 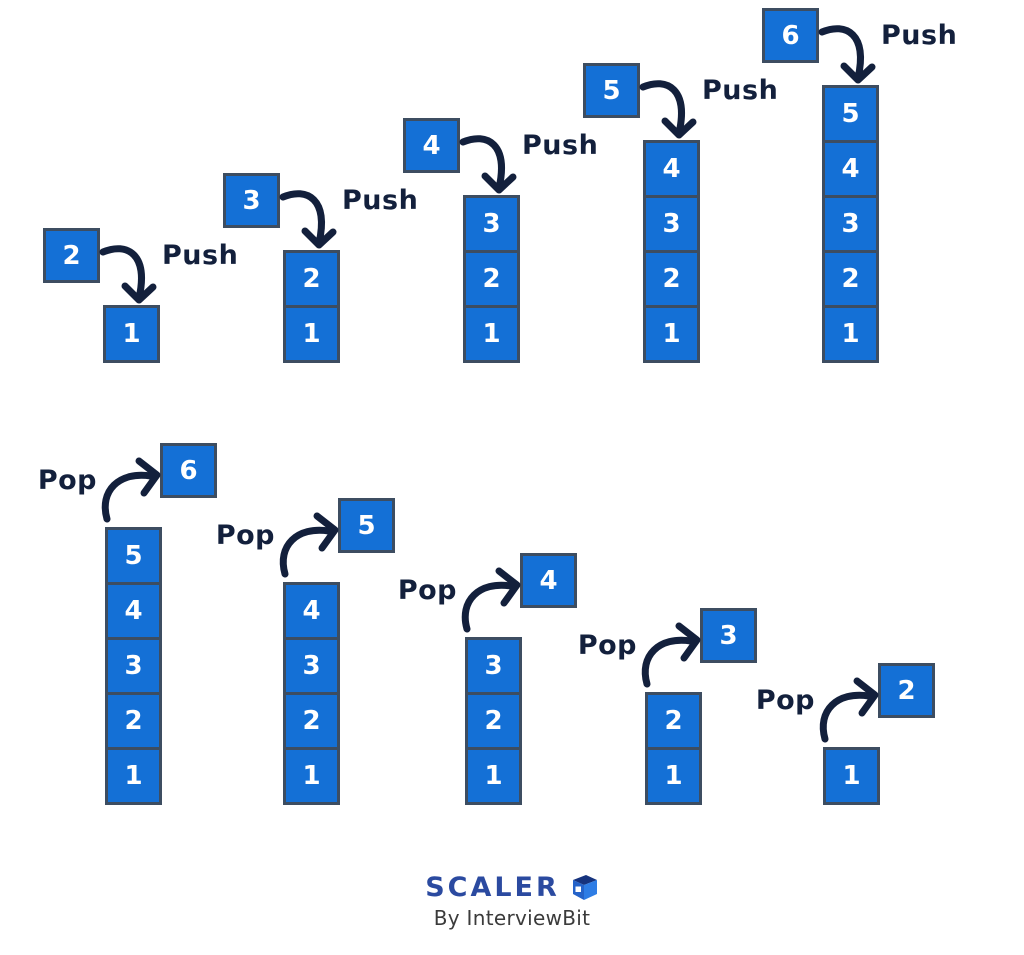 What do you see at coordinates (492, 887) in the screenshot?
I see `brand-name: SCALER` at bounding box center [492, 887].